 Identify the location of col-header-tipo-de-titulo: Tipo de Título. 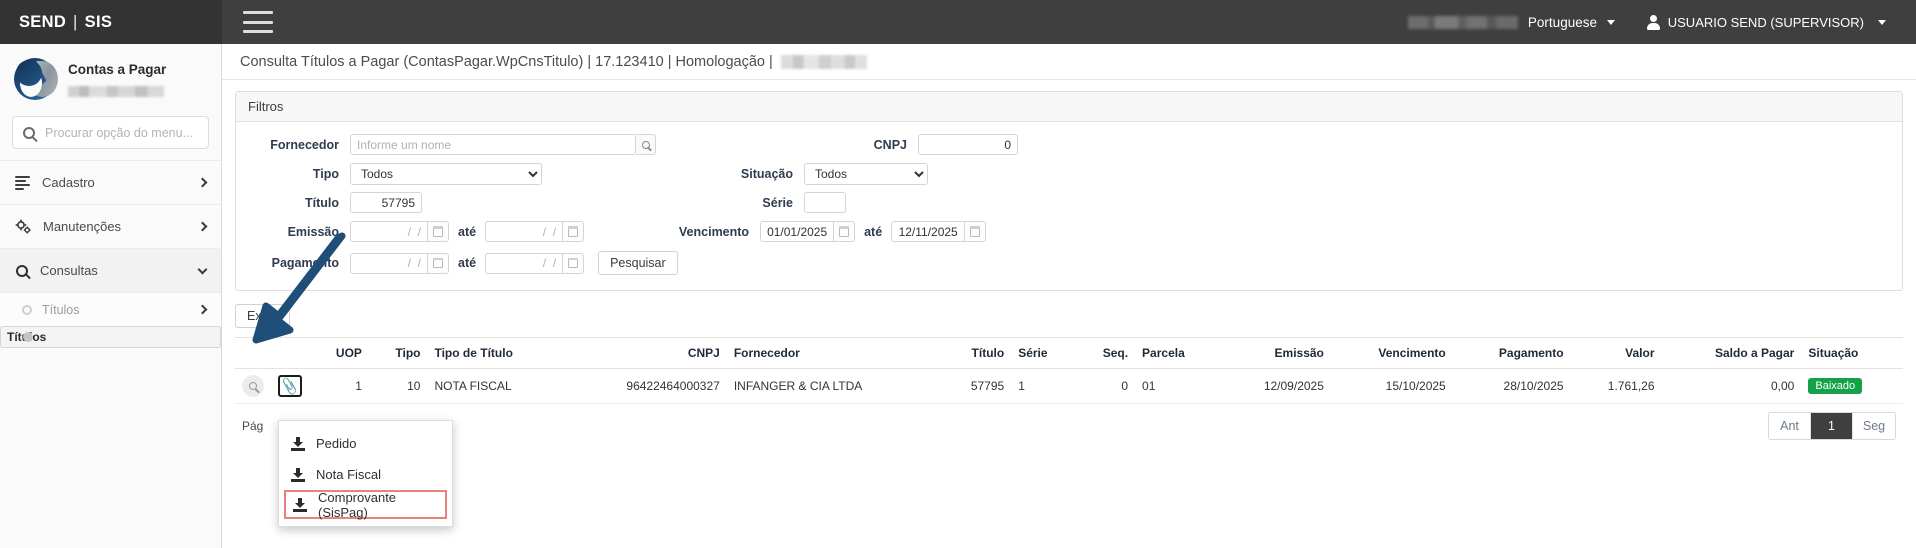
(496, 353).